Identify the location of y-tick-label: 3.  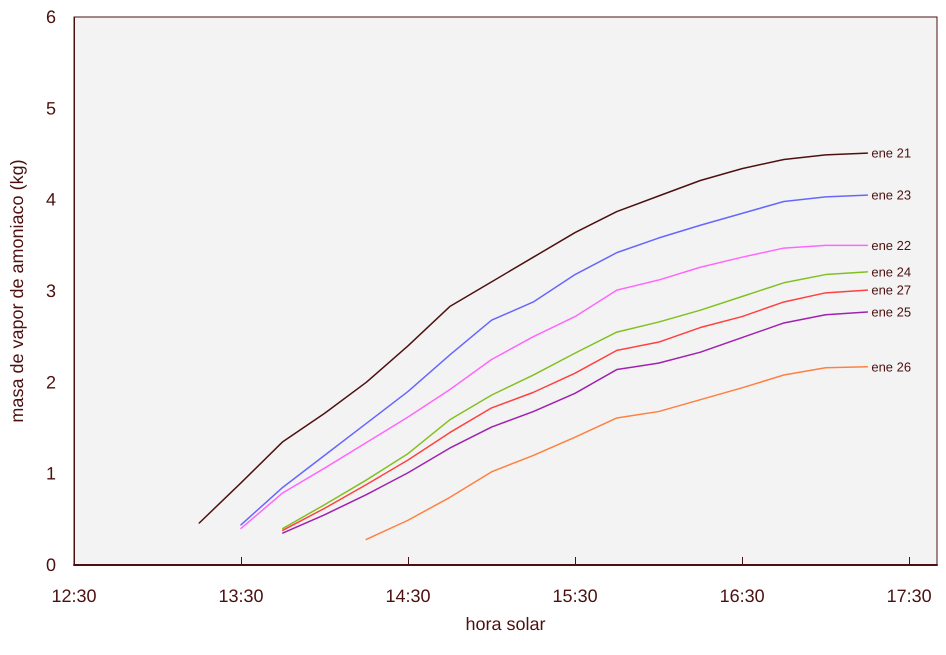
(51, 291).